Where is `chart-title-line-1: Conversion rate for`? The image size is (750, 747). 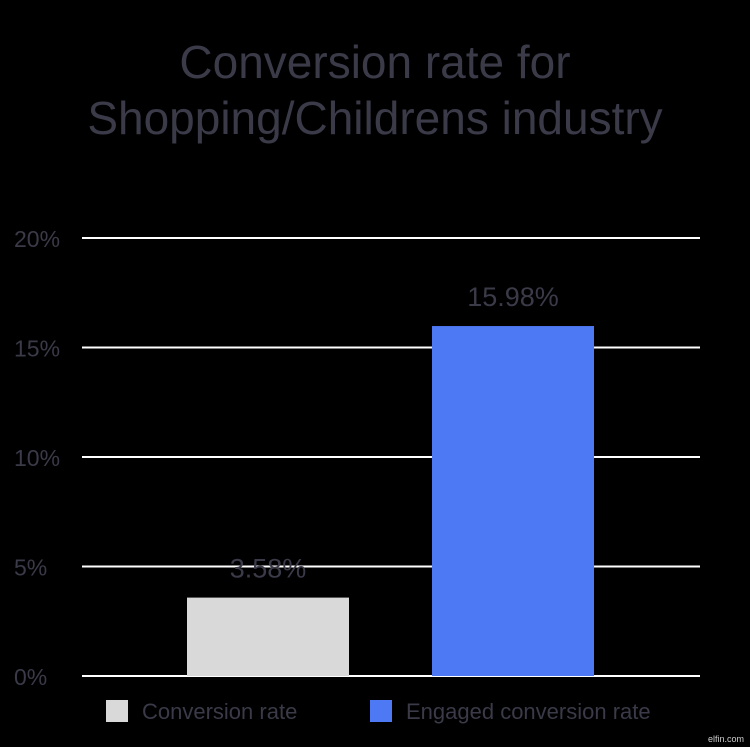 chart-title-line-1: Conversion rate for is located at coordinates (374, 62).